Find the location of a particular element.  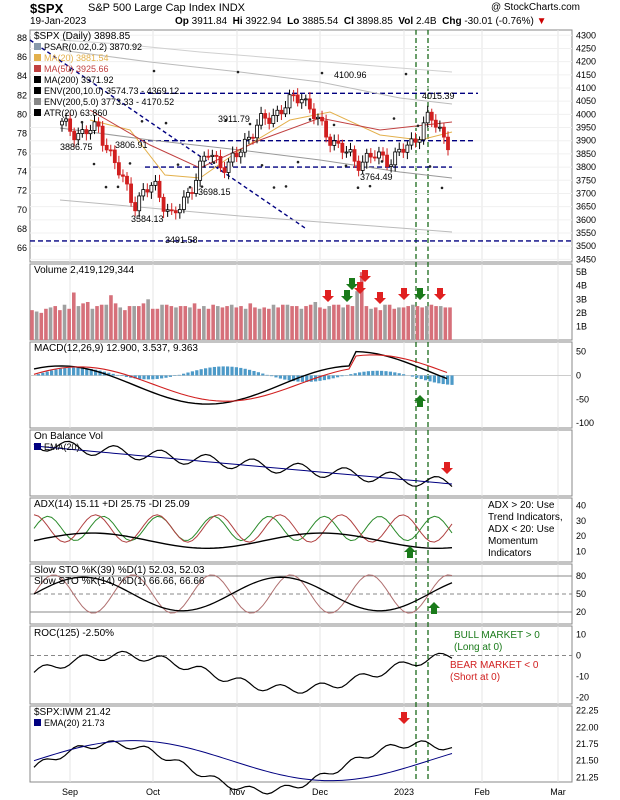

price-annotation: 4015.39 is located at coordinates (438, 96).